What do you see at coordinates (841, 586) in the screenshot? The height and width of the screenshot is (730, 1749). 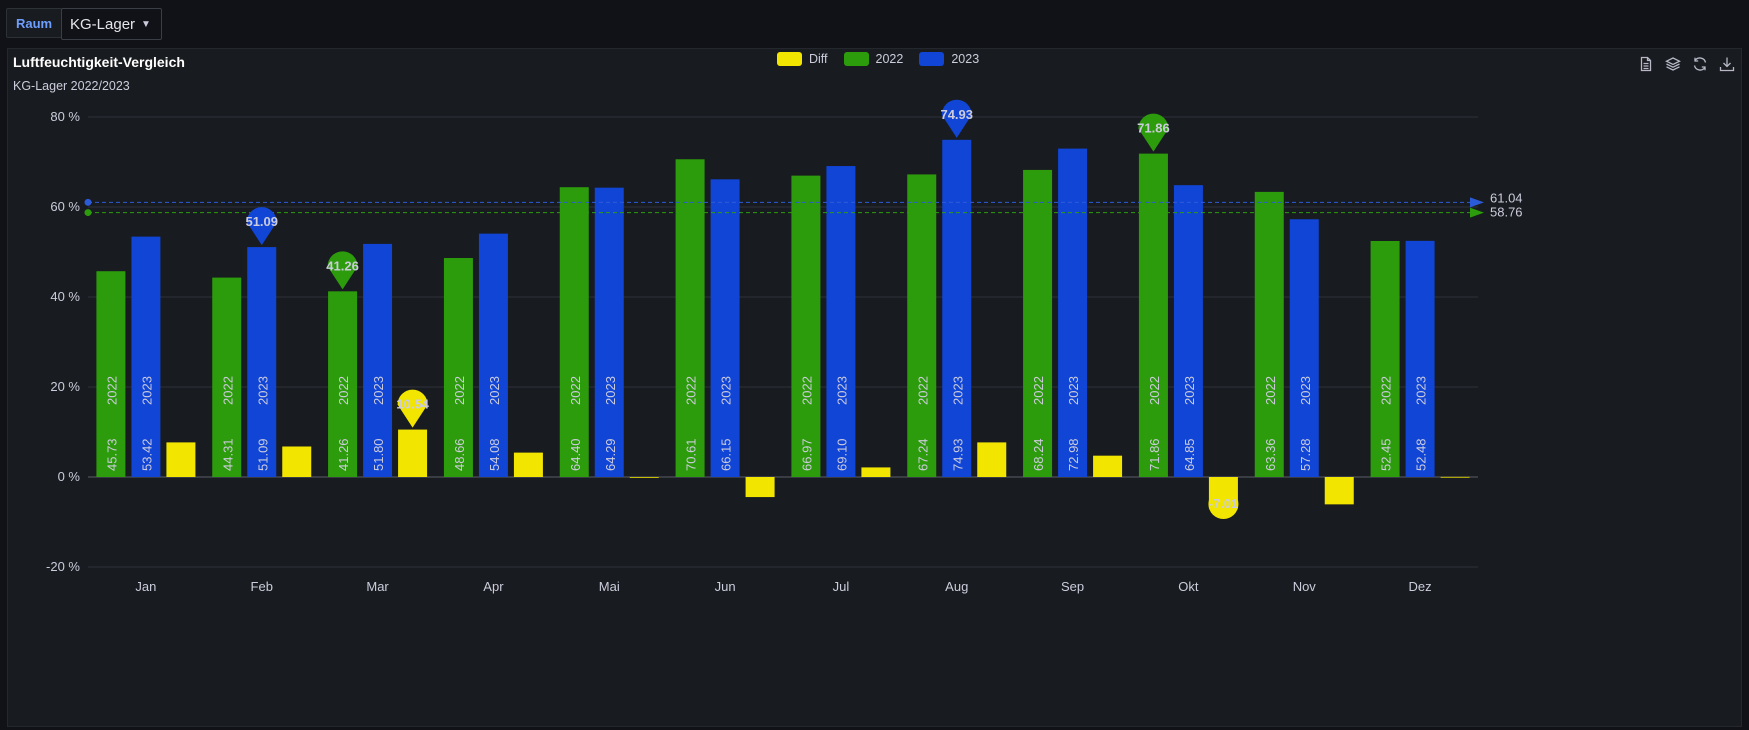 I see `x-tick-label: Jul` at bounding box center [841, 586].